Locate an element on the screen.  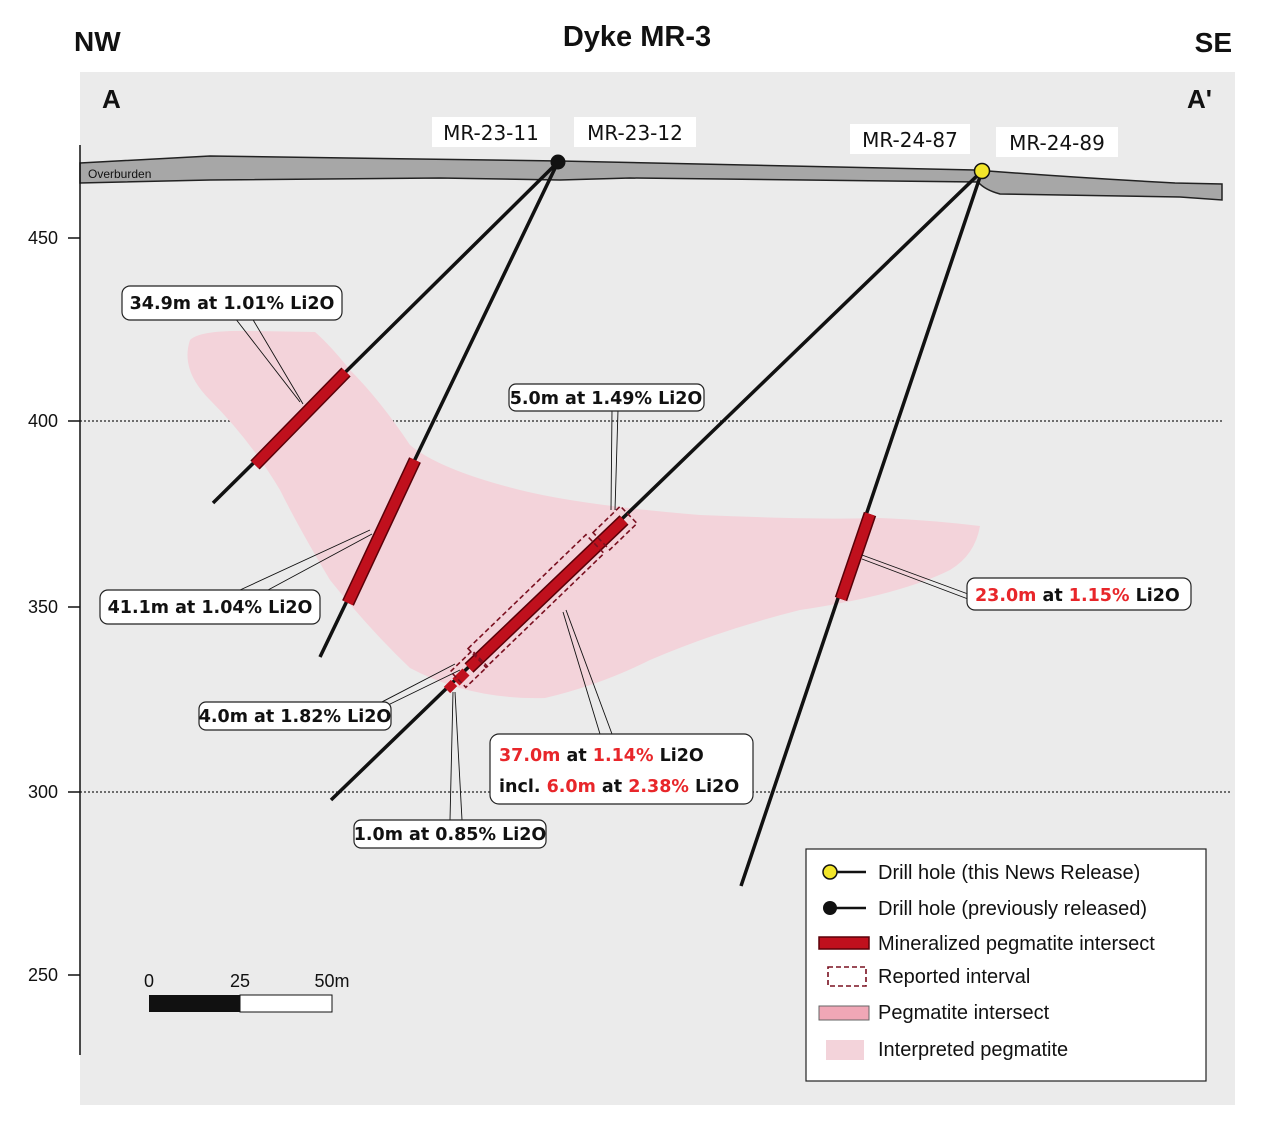
legend-label-old-hole: Drill hole (previously released) is located at coordinates (1012, 909).